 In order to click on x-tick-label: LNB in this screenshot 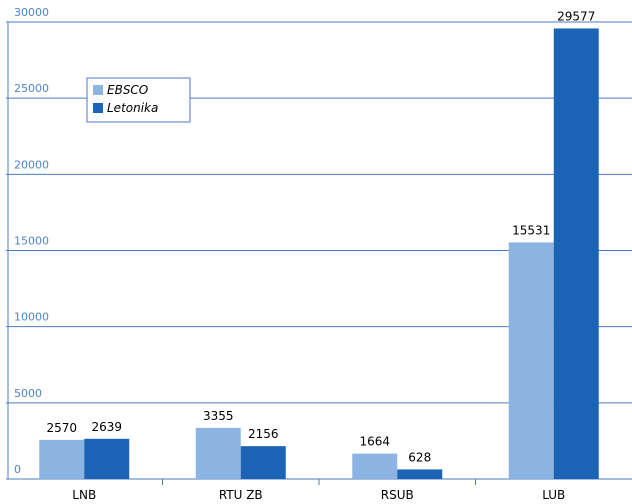, I will do `click(84, 495)`.